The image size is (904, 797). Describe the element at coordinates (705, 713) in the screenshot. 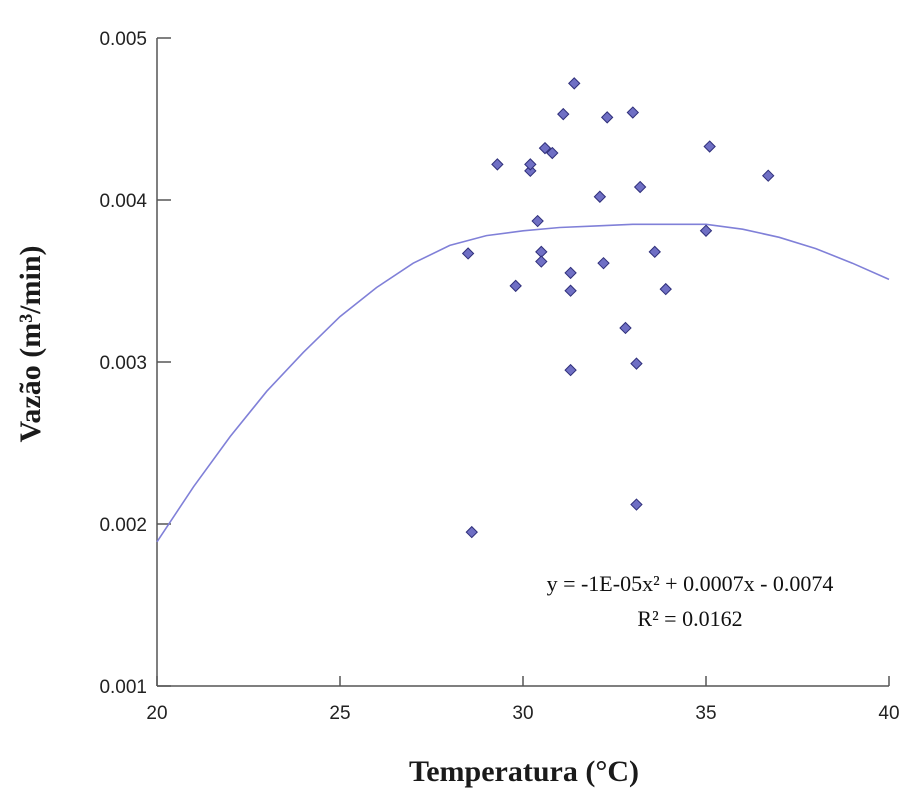

I see `x-tick-label: 35` at that location.